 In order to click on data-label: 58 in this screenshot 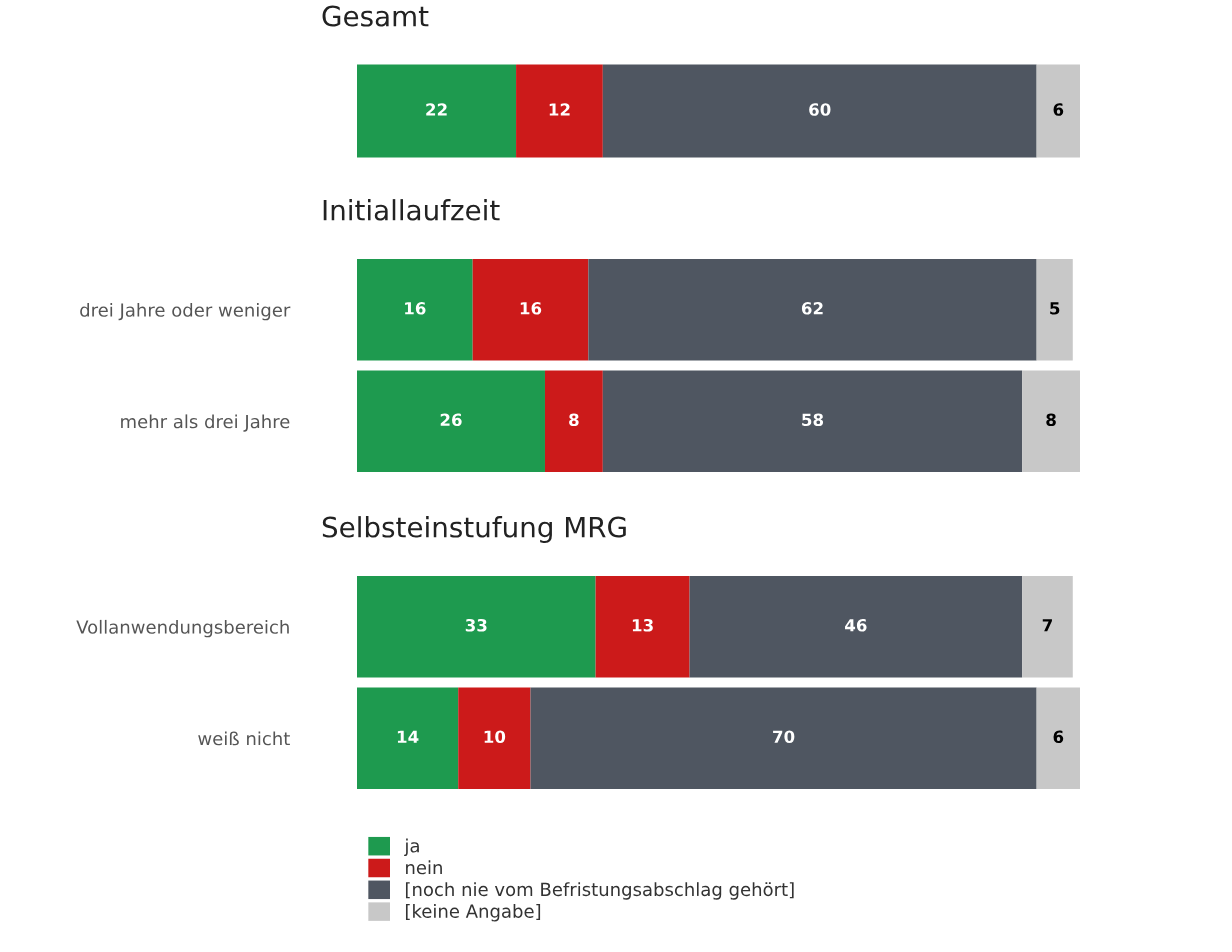, I will do `click(813, 420)`.